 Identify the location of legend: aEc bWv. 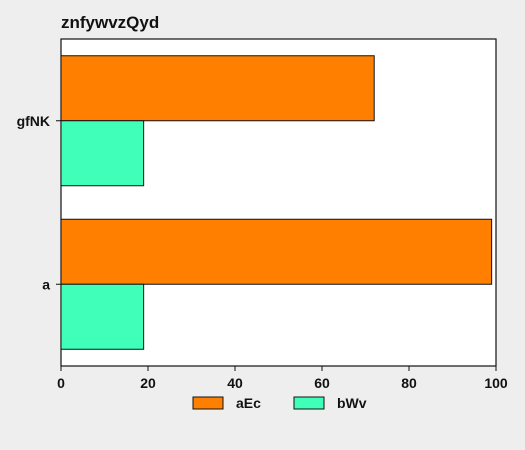
(279, 403).